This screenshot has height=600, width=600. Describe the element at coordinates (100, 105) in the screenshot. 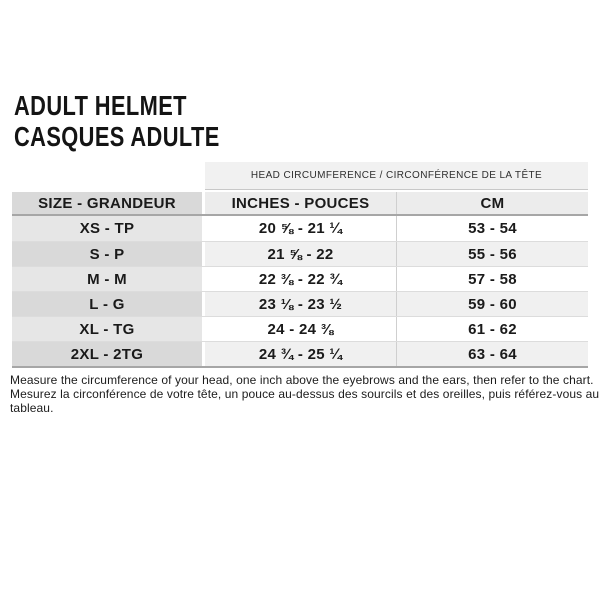

I see `title-english: ADULT HELMET` at that location.